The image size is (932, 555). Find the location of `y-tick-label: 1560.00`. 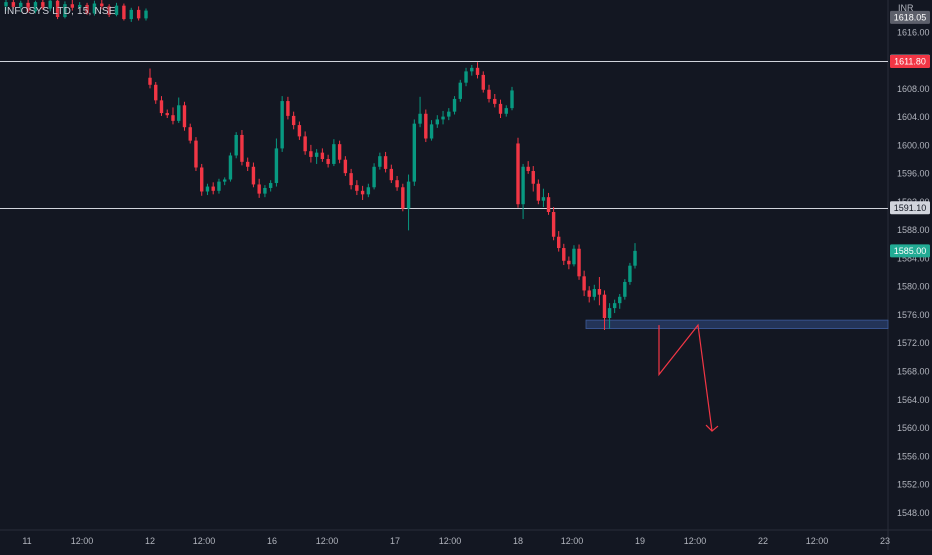

y-tick-label: 1560.00 is located at coordinates (913, 428).